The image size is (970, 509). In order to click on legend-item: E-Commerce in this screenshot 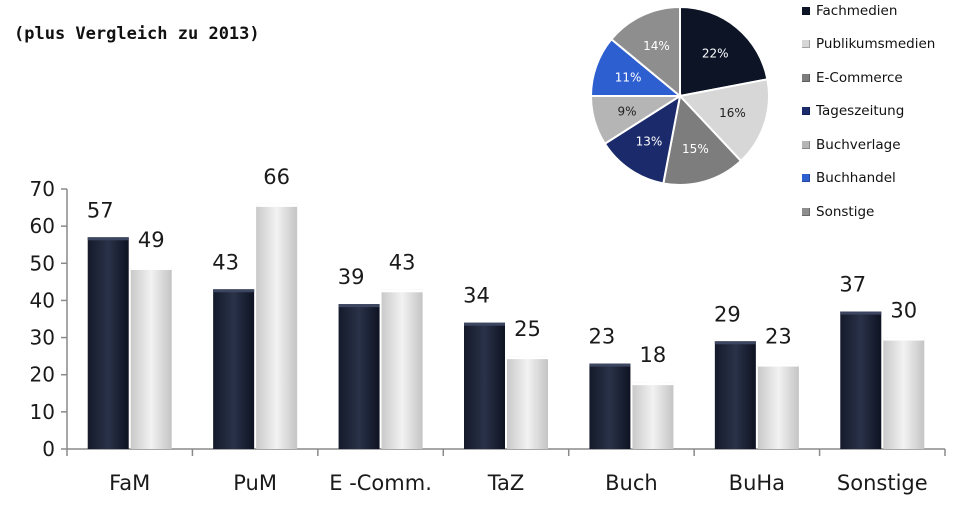, I will do `click(886, 78)`.